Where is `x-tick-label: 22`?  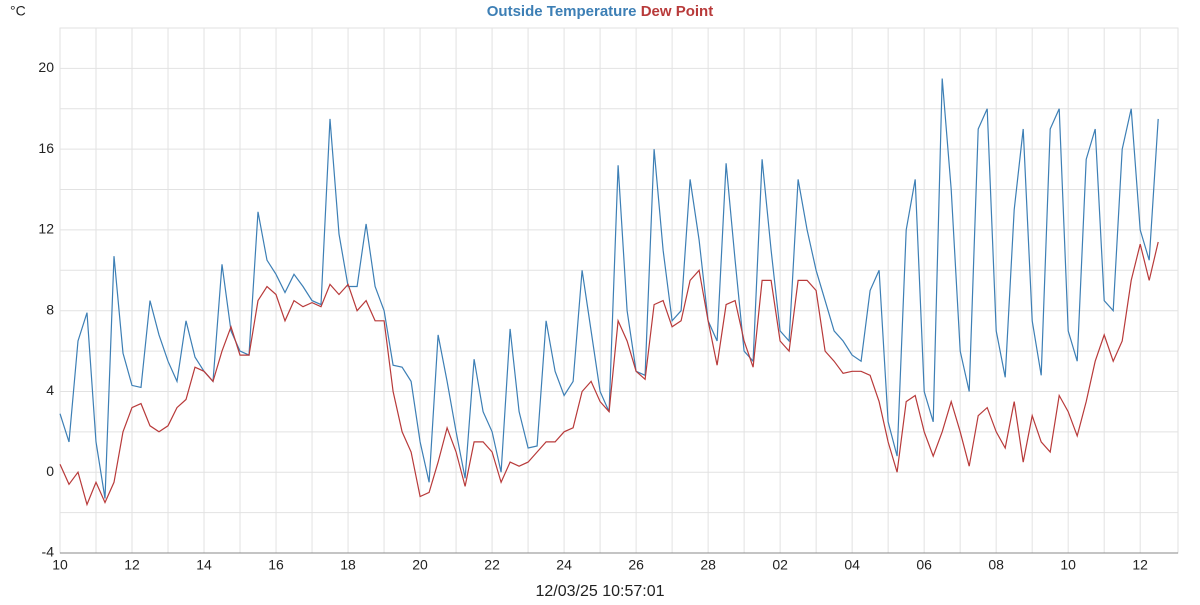
x-tick-label: 22 is located at coordinates (492, 565).